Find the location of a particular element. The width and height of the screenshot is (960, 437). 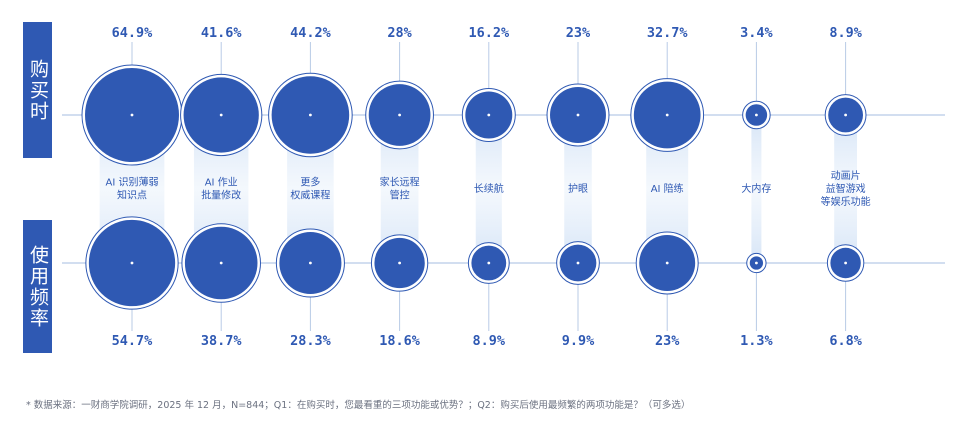

value-label-usage: 18.6% is located at coordinates (400, 341).